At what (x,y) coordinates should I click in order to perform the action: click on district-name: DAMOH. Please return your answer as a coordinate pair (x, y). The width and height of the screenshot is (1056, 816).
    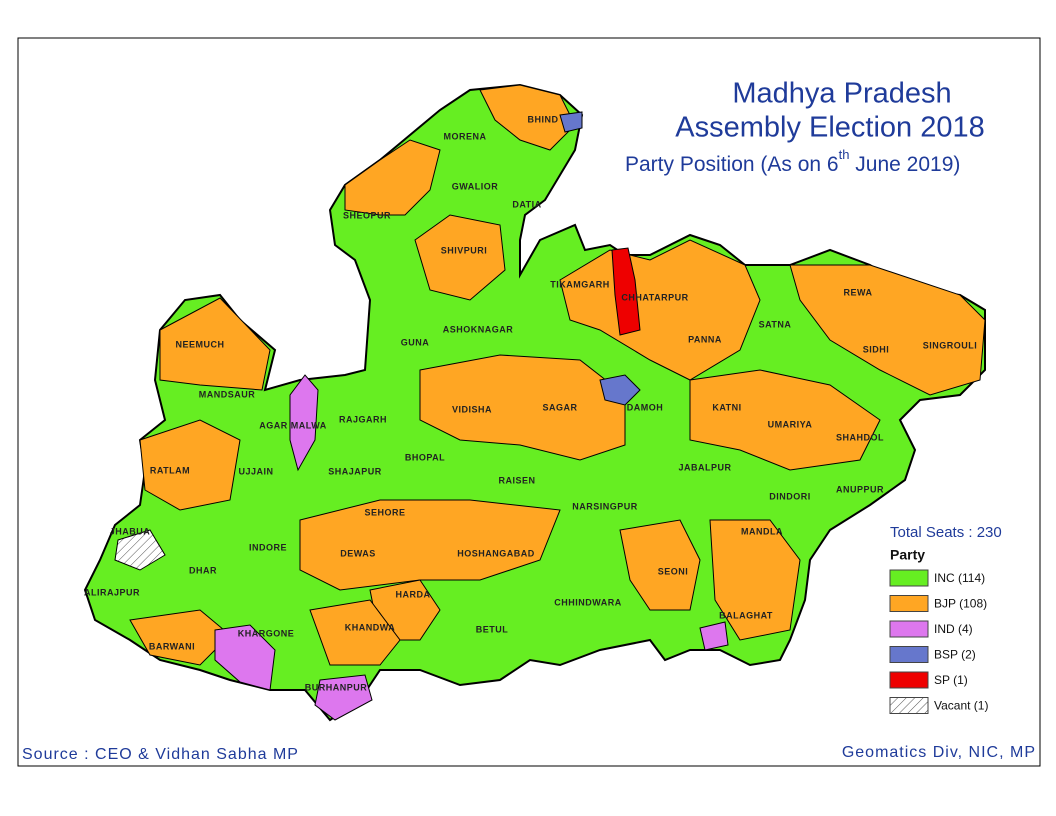
    Looking at the image, I should click on (645, 407).